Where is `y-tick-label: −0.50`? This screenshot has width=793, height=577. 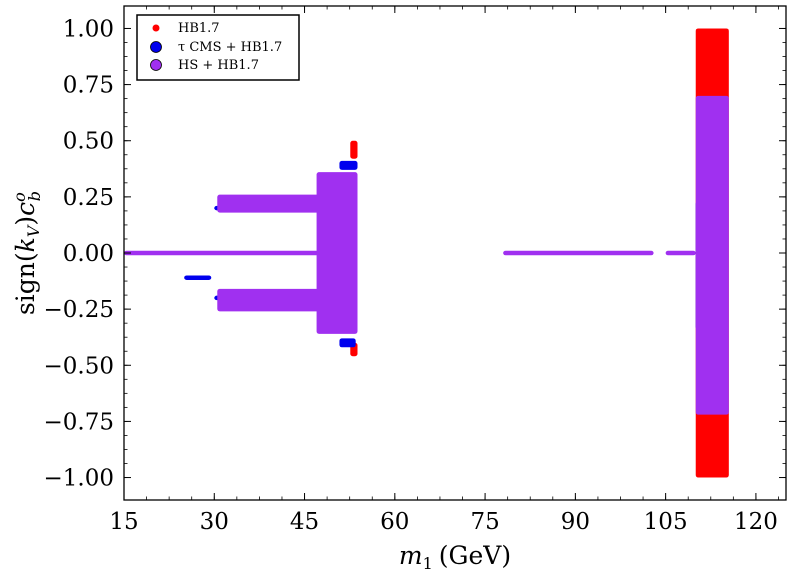 y-tick-label: −0.50 is located at coordinates (79, 366).